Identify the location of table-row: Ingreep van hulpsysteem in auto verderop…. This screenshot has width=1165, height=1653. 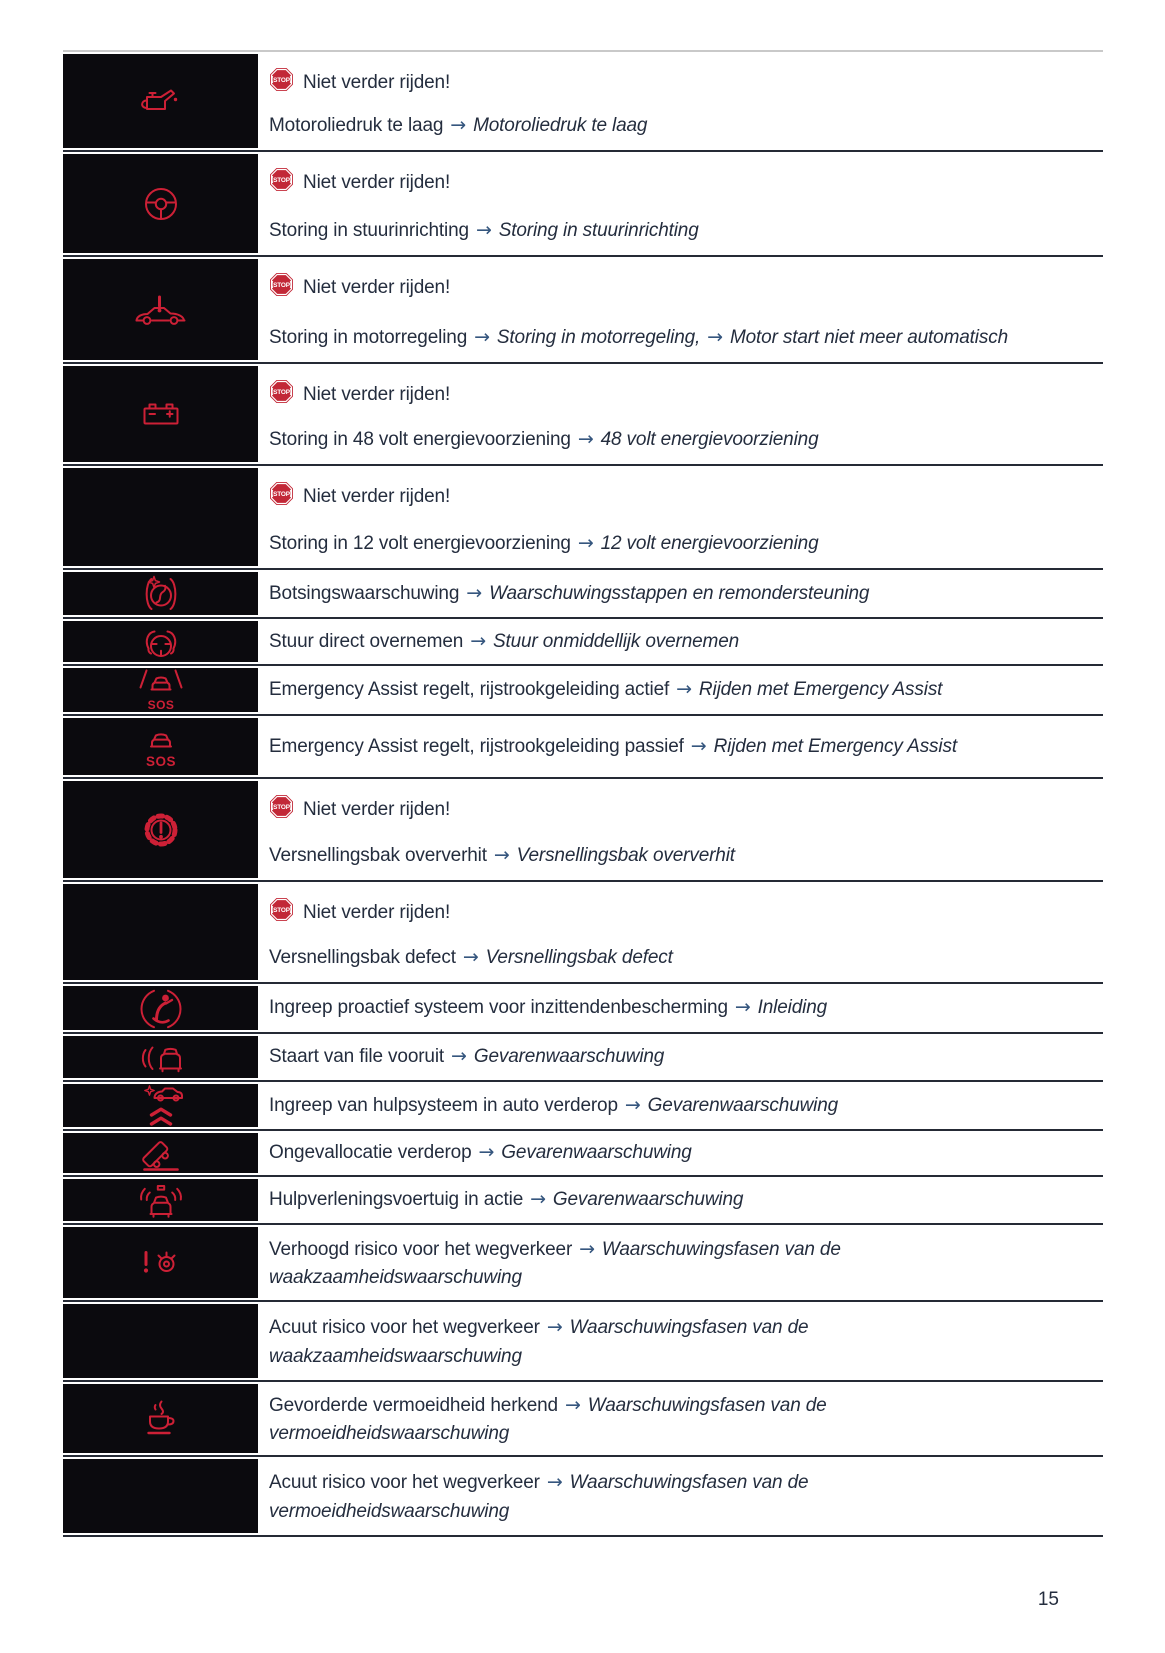
(583, 1106).